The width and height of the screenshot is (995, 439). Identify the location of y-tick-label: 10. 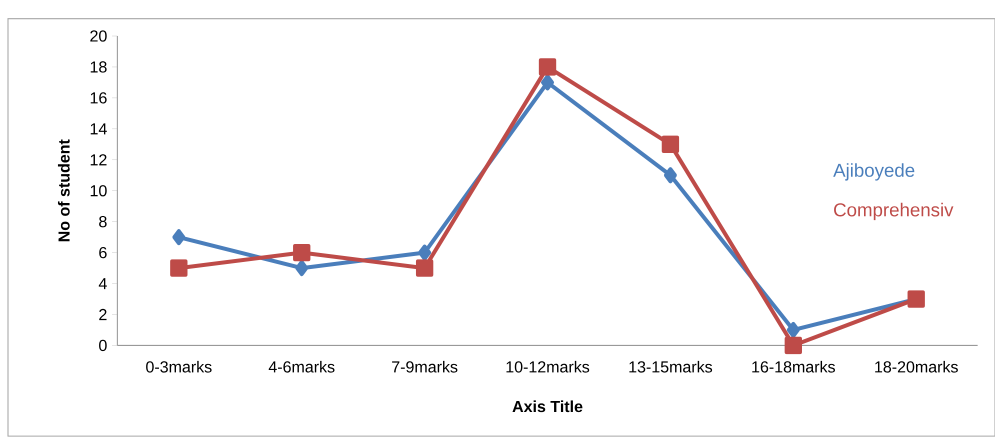
(98, 190).